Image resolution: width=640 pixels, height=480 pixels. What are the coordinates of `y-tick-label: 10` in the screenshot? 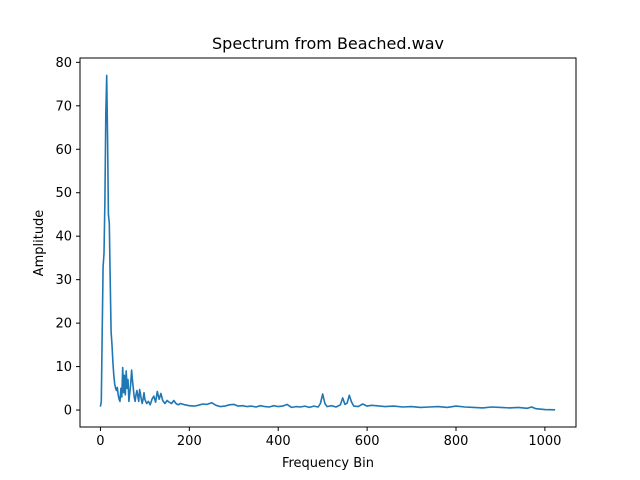 It's located at (63, 367).